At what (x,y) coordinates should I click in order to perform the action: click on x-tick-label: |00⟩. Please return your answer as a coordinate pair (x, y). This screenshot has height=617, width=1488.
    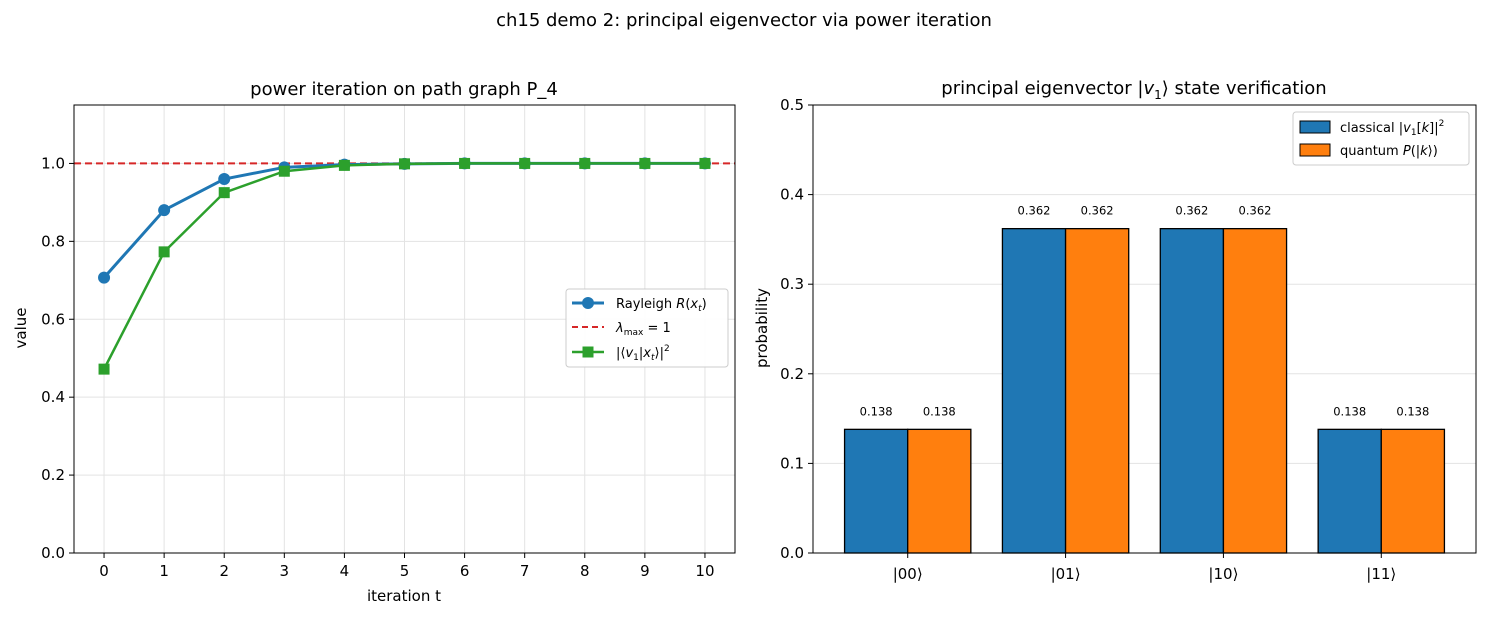
    Looking at the image, I should click on (908, 574).